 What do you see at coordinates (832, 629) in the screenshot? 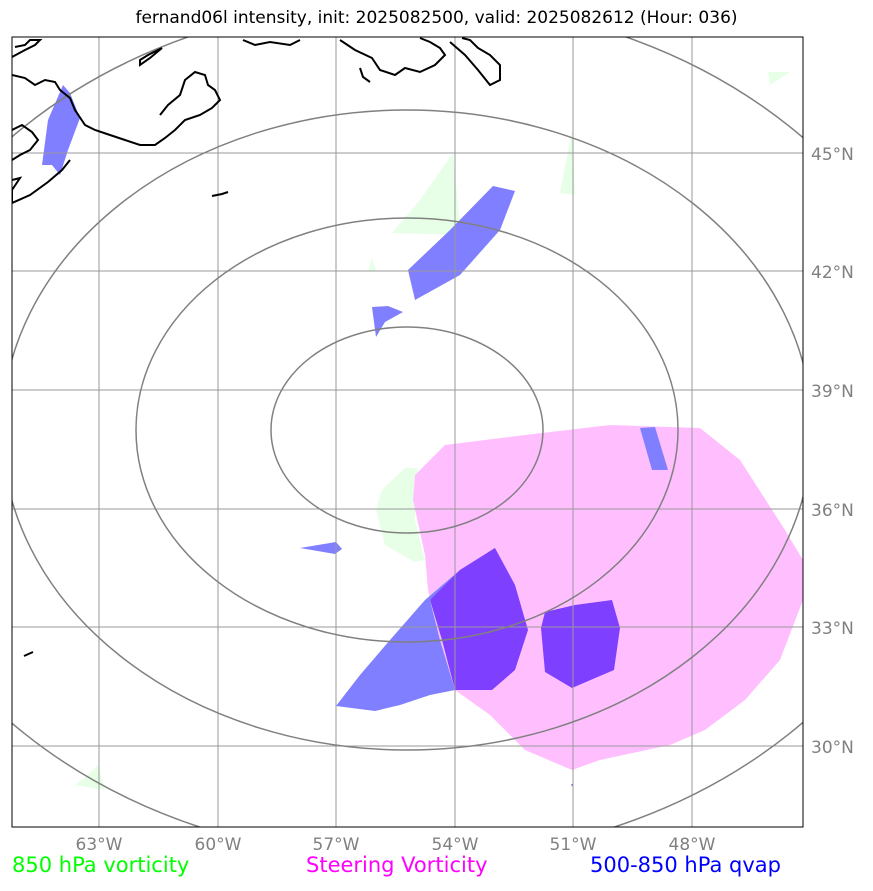
I see `latitude-label: 33°N` at bounding box center [832, 629].